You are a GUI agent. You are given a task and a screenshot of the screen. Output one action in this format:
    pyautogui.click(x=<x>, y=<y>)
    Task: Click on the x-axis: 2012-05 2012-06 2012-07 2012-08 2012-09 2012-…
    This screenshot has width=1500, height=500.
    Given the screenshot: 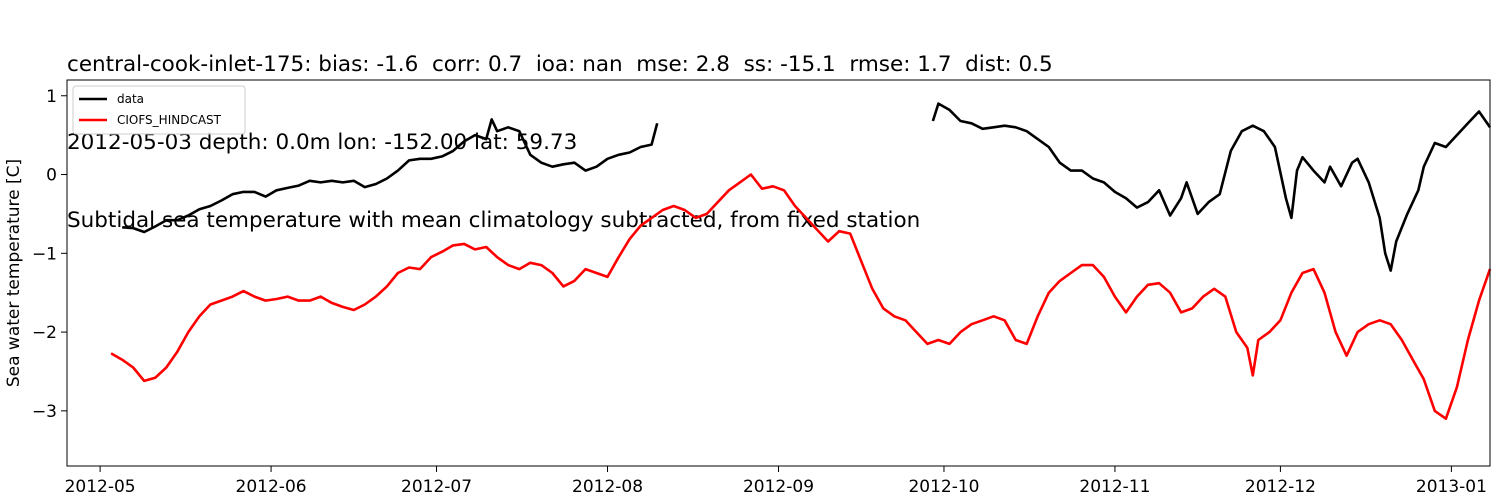 What is the action you would take?
    pyautogui.click(x=776, y=481)
    